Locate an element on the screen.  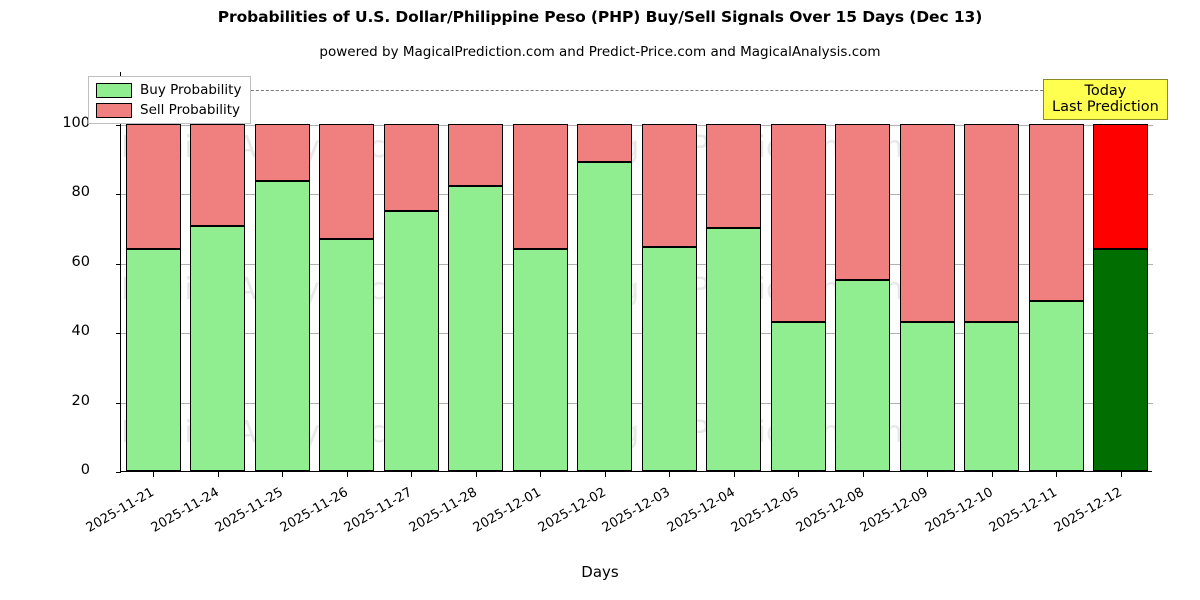
y-tick-label: 100 is located at coordinates (76, 123).